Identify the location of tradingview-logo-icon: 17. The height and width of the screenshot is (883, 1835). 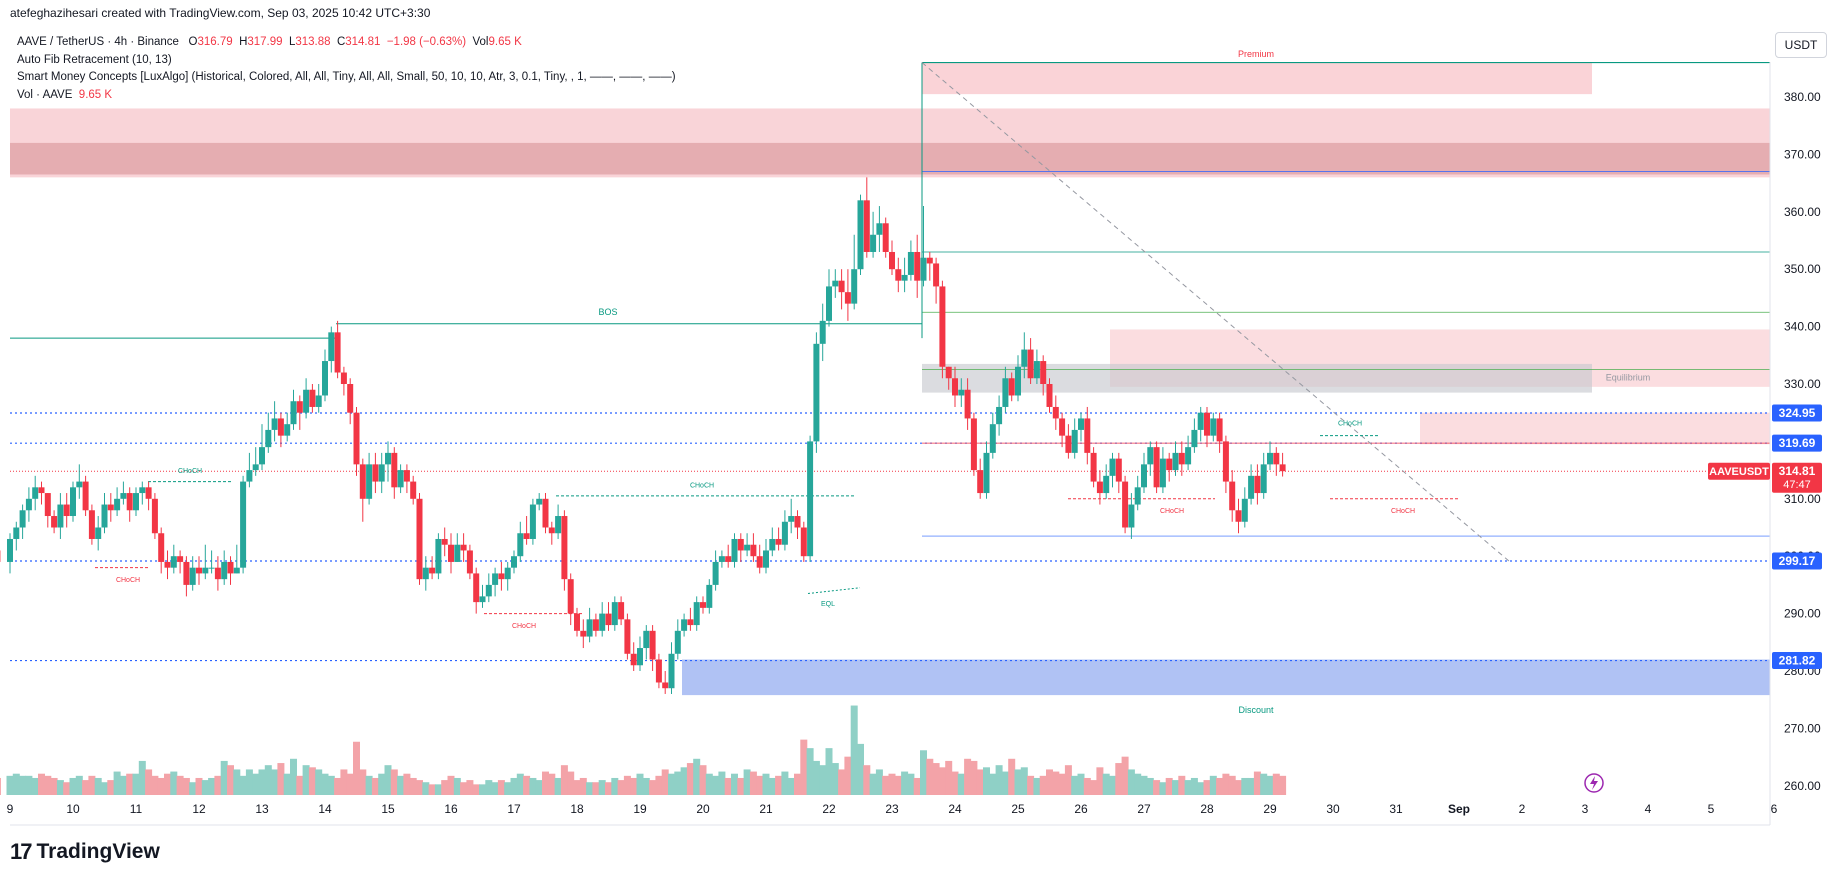
(21, 851).